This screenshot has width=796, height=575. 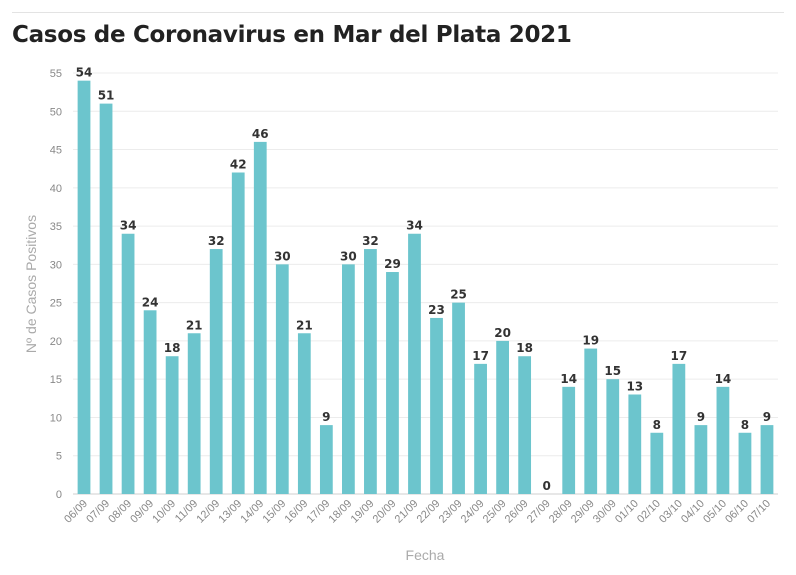 What do you see at coordinates (150, 302) in the screenshot?
I see `data-label: 24` at bounding box center [150, 302].